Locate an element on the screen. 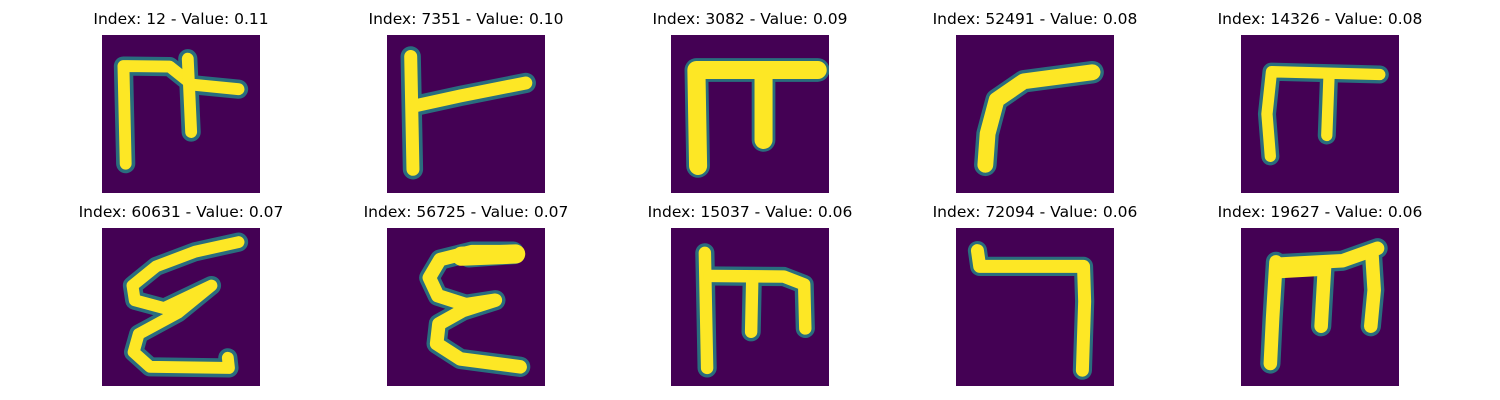 This screenshot has height=400, width=1500. panel-title-9: Index: 72094 - Value: 0.06 is located at coordinates (1035, 213).